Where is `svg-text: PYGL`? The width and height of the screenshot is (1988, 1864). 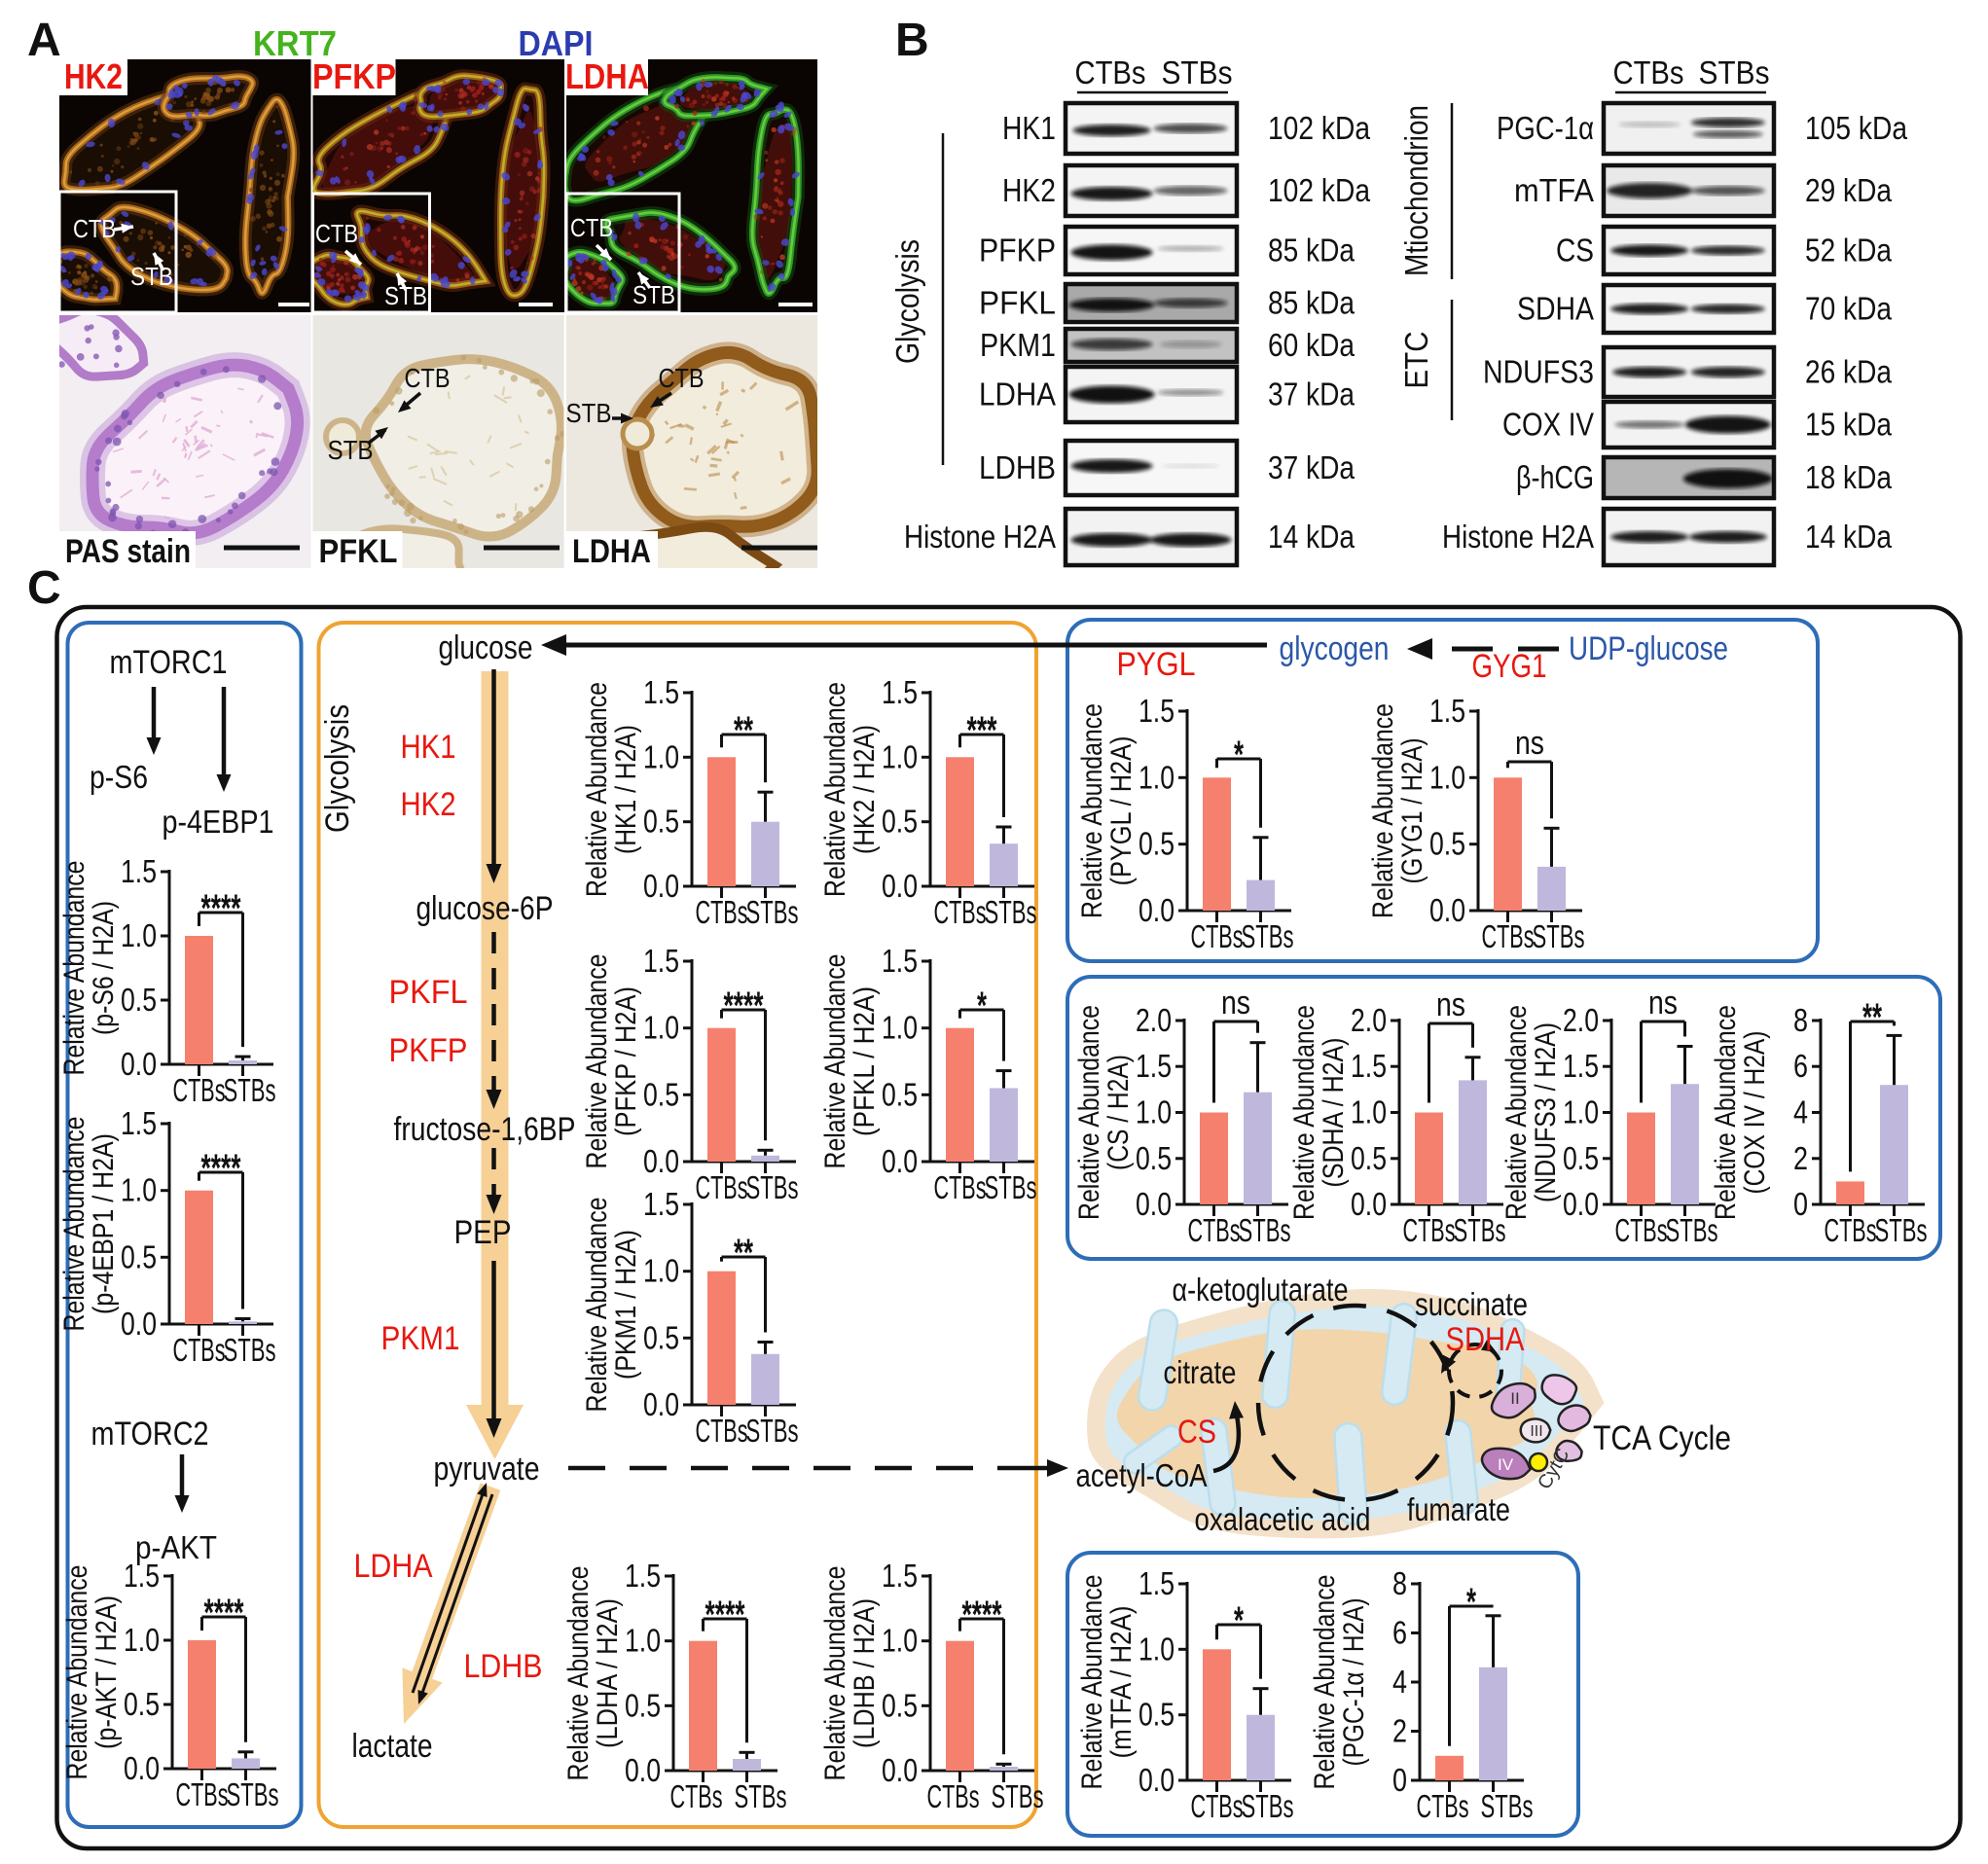 svg-text: PYGL is located at coordinates (1156, 664).